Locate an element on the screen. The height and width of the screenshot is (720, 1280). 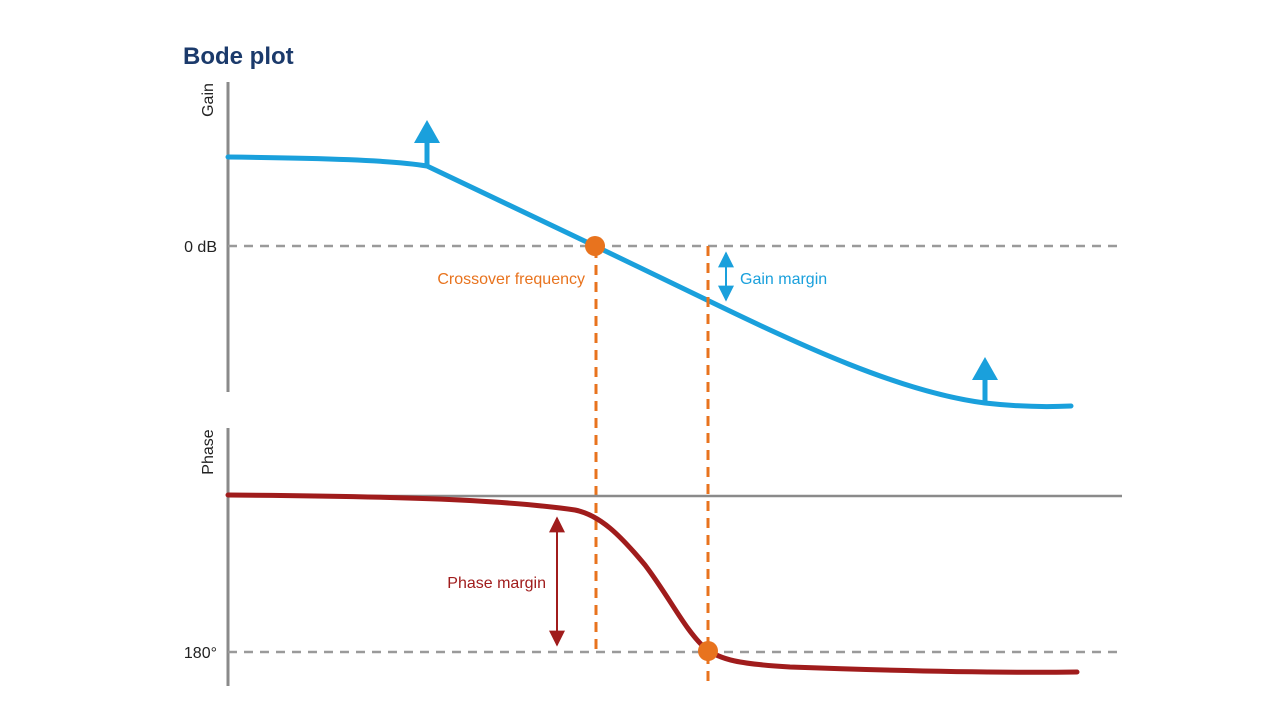
phase-180-label: 180° is located at coordinates (200, 653).